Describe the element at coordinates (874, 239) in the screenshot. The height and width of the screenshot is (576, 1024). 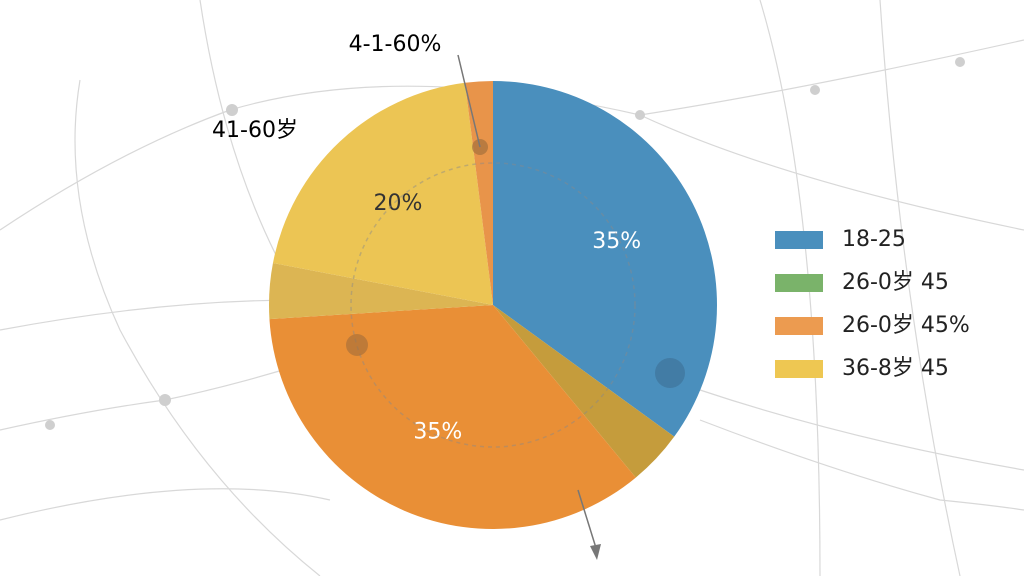
I see `legend-label: 18-25` at that location.